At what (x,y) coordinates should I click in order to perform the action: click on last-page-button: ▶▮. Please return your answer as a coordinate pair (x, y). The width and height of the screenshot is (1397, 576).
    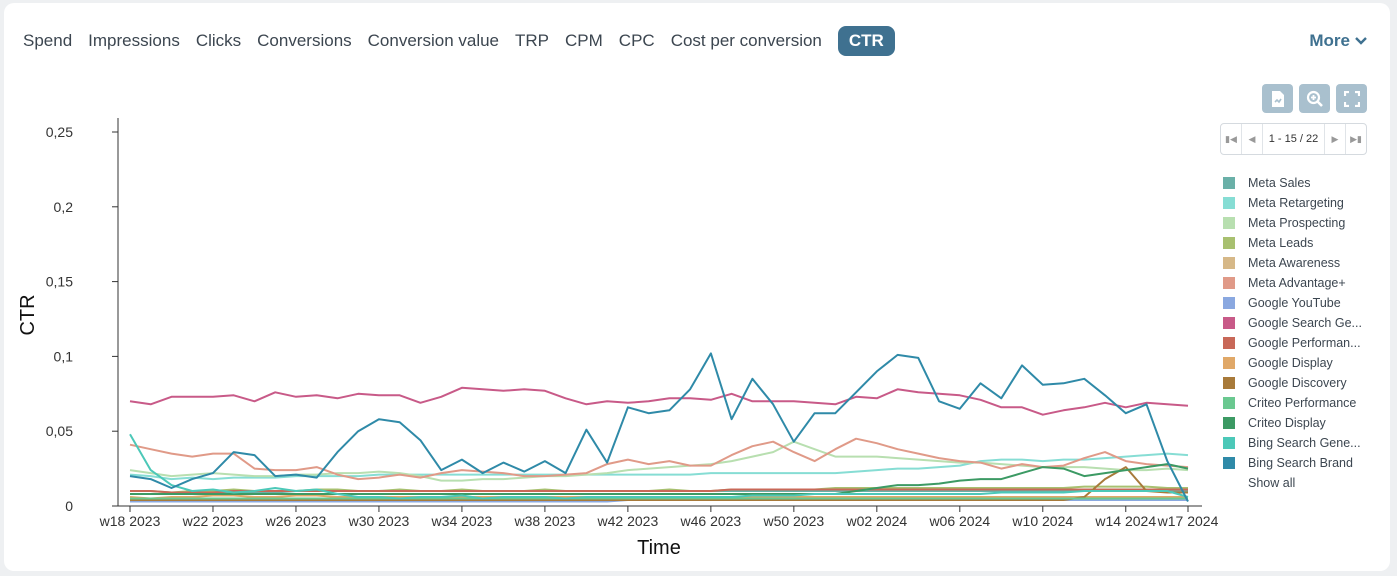
    Looking at the image, I should click on (1355, 139).